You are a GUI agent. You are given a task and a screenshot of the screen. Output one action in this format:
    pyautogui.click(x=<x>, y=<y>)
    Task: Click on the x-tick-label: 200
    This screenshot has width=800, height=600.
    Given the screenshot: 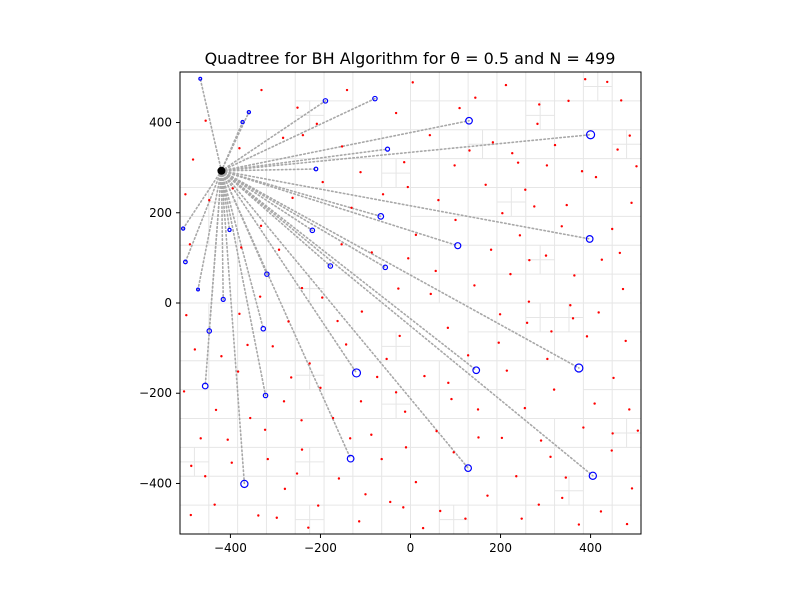 What is the action you would take?
    pyautogui.click(x=500, y=548)
    